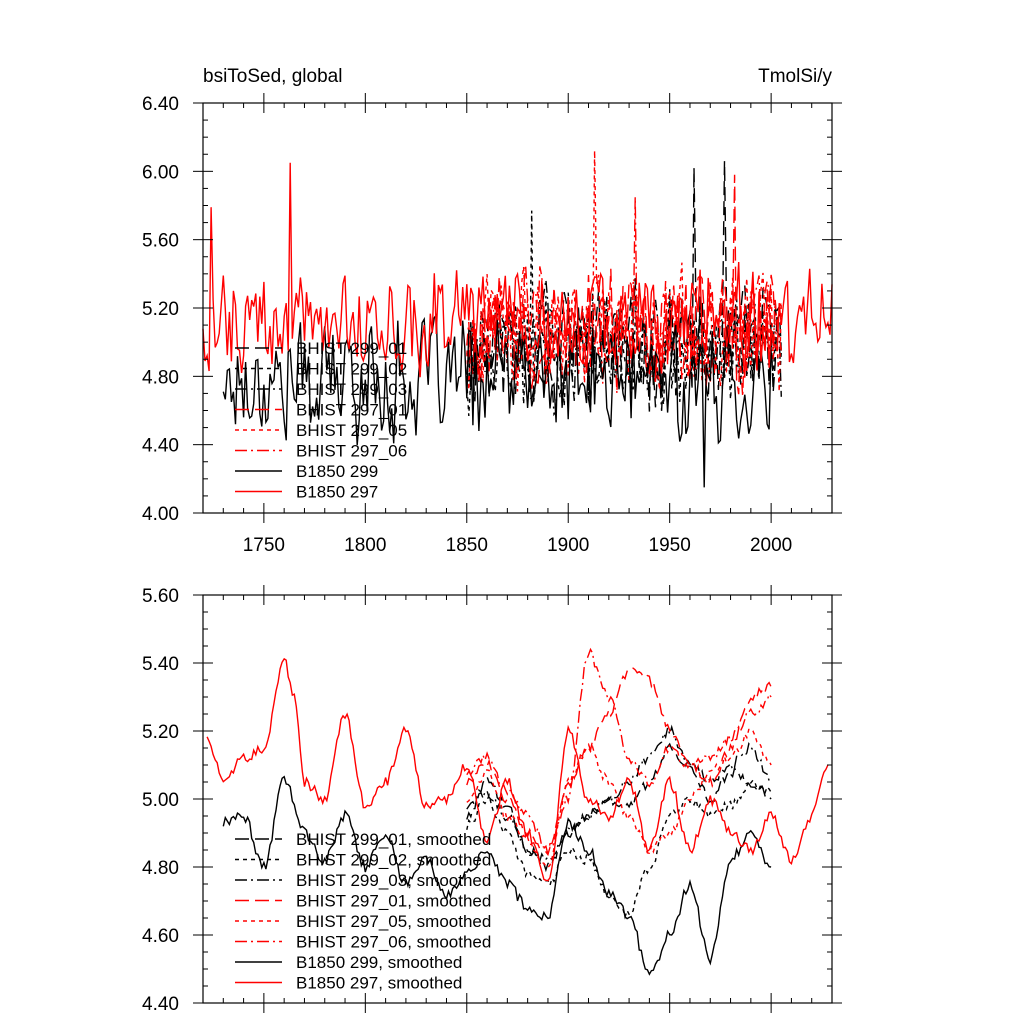 This screenshot has width=1024, height=1024. What do you see at coordinates (365, 545) in the screenshot?
I see `x-tick-label: 1800` at bounding box center [365, 545].